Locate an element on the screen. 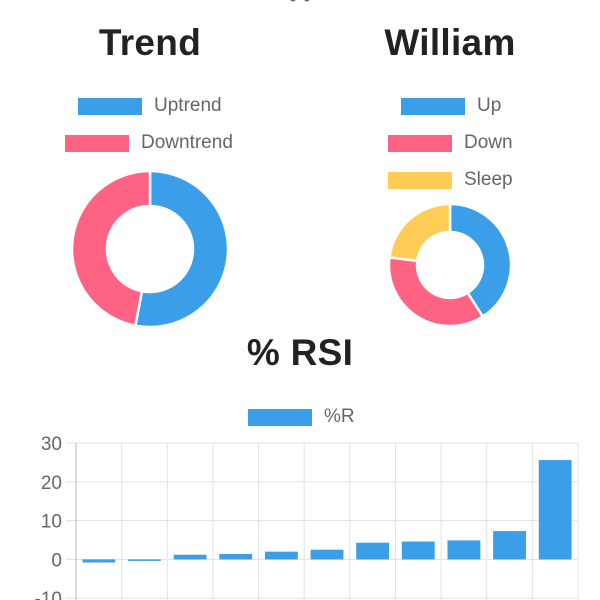  william-legend-up-label: Up is located at coordinates (489, 105).